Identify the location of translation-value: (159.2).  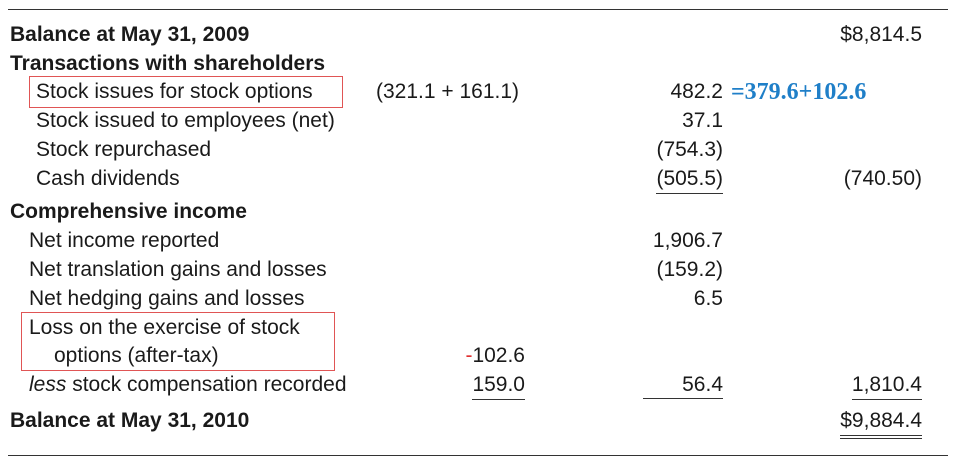
(689, 269).